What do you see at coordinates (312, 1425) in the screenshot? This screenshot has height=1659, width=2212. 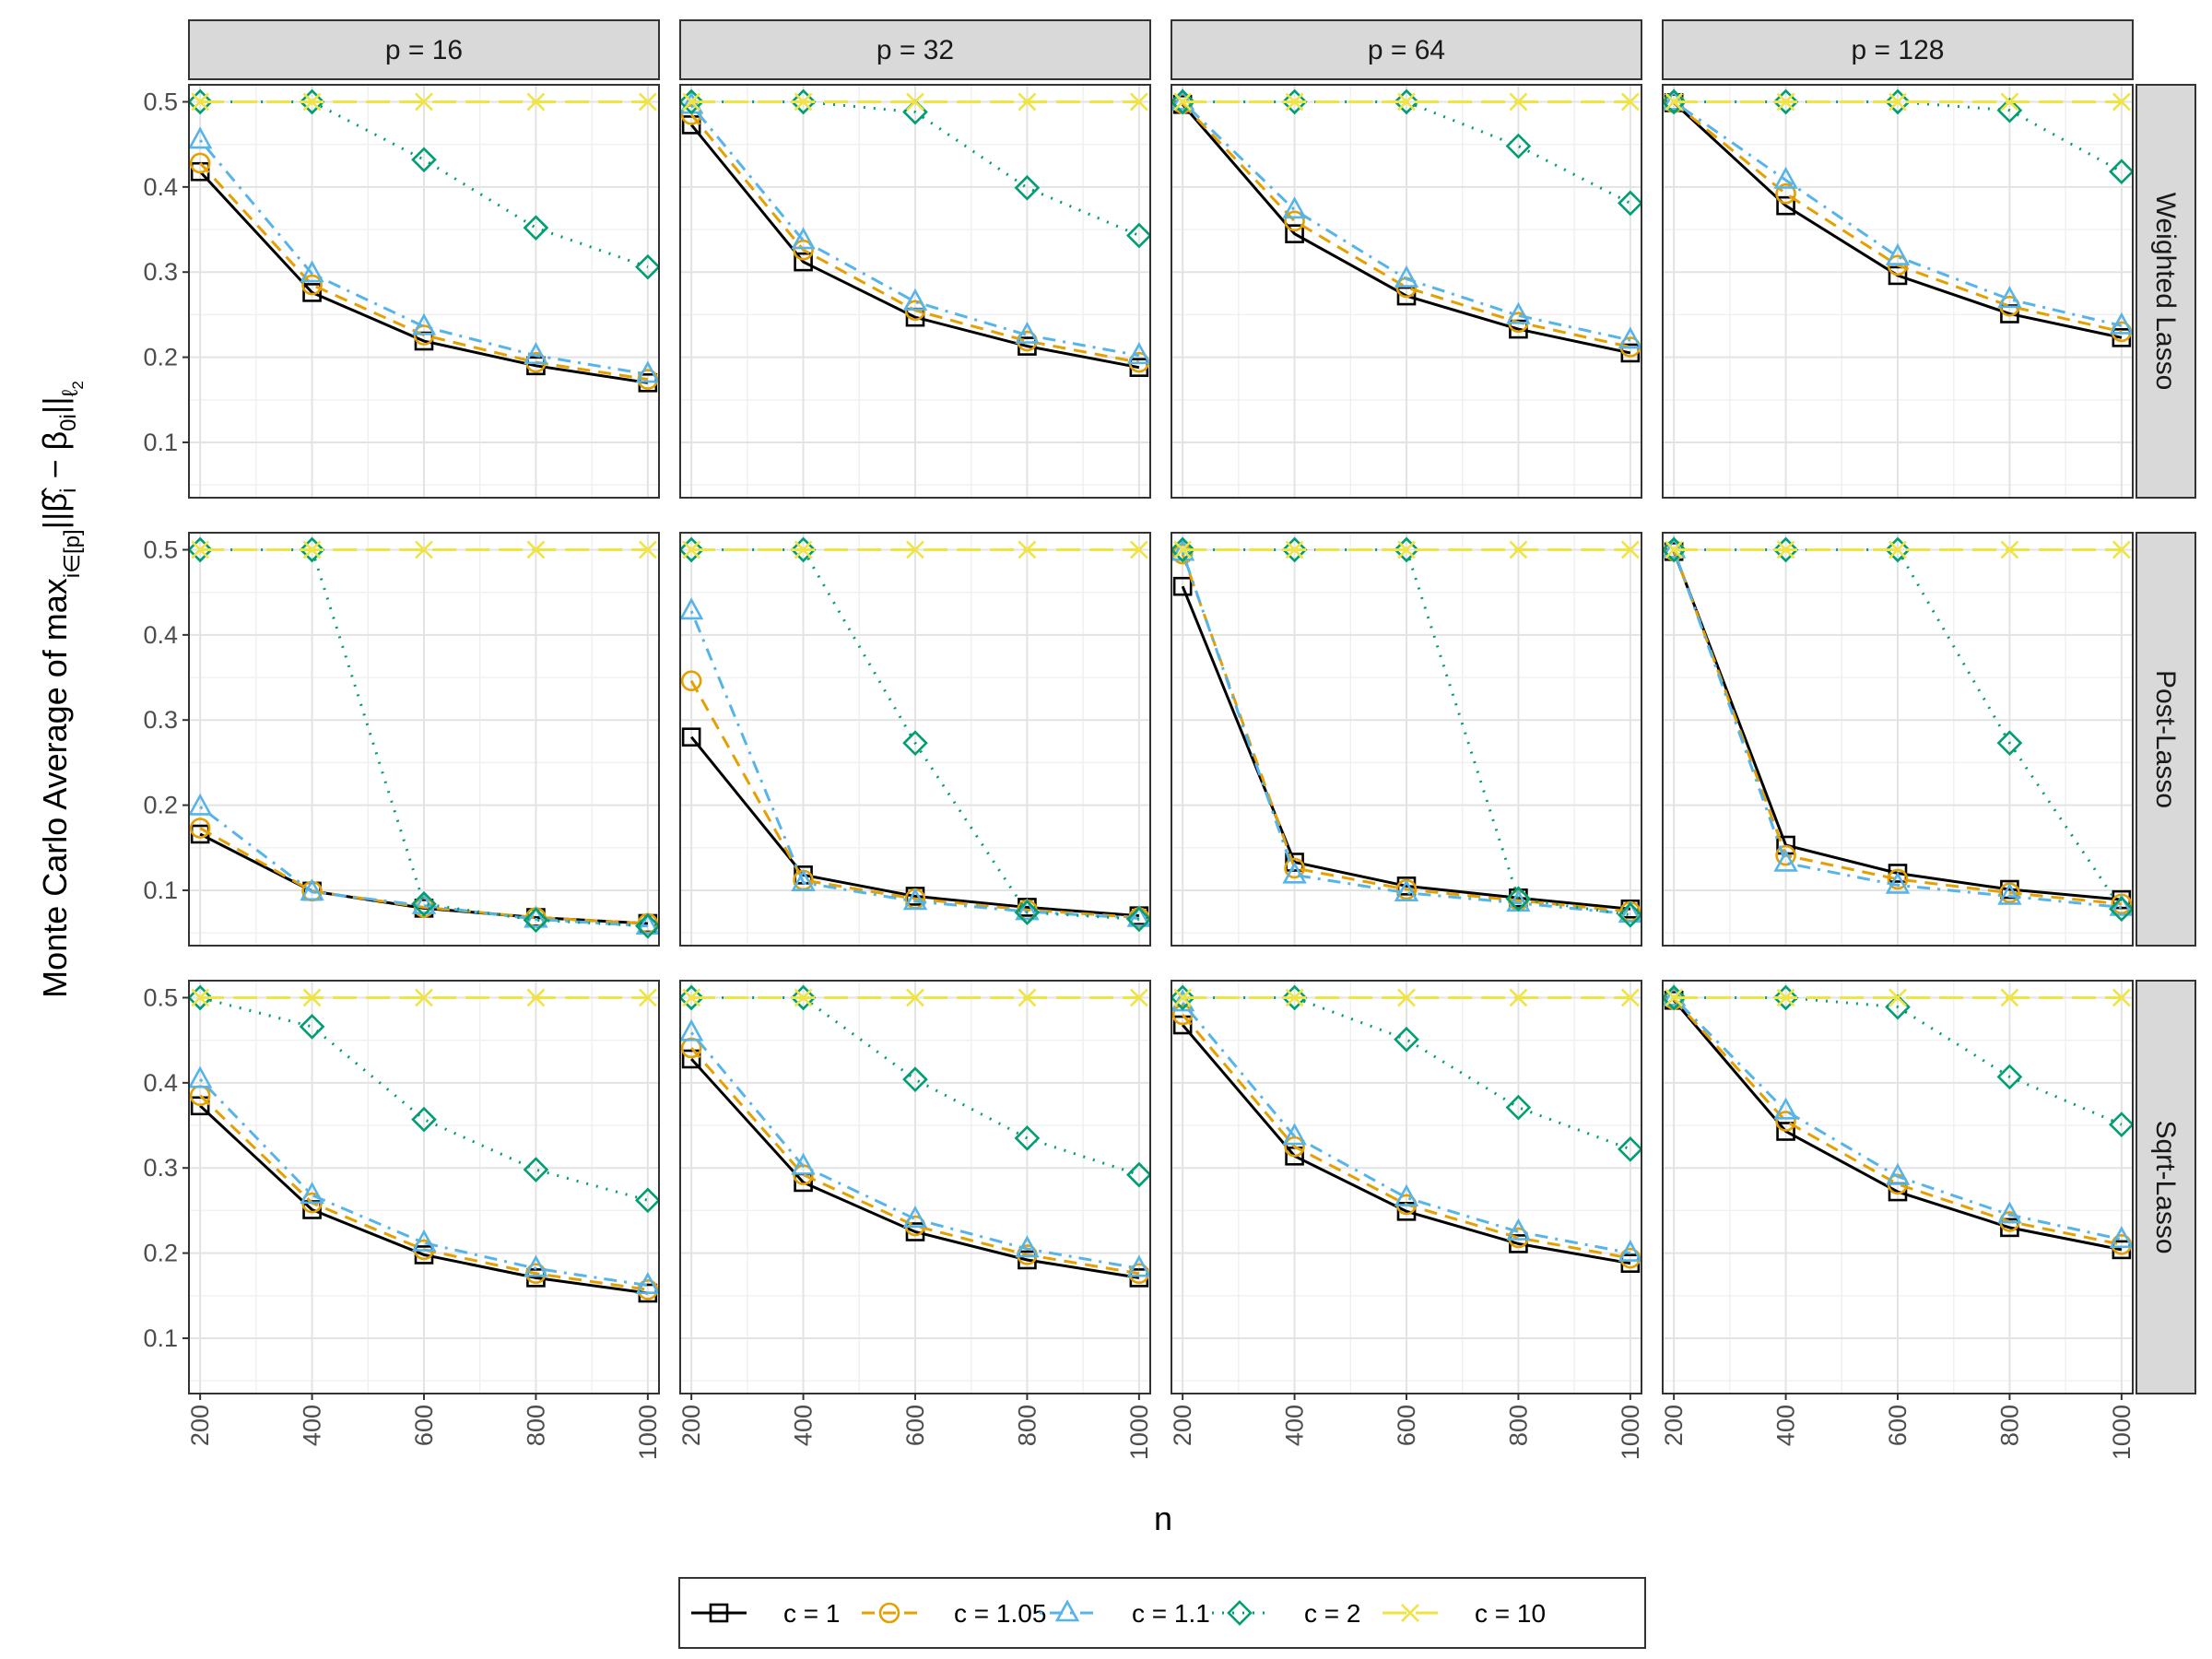 I see `x-tick-label: 400` at bounding box center [312, 1425].